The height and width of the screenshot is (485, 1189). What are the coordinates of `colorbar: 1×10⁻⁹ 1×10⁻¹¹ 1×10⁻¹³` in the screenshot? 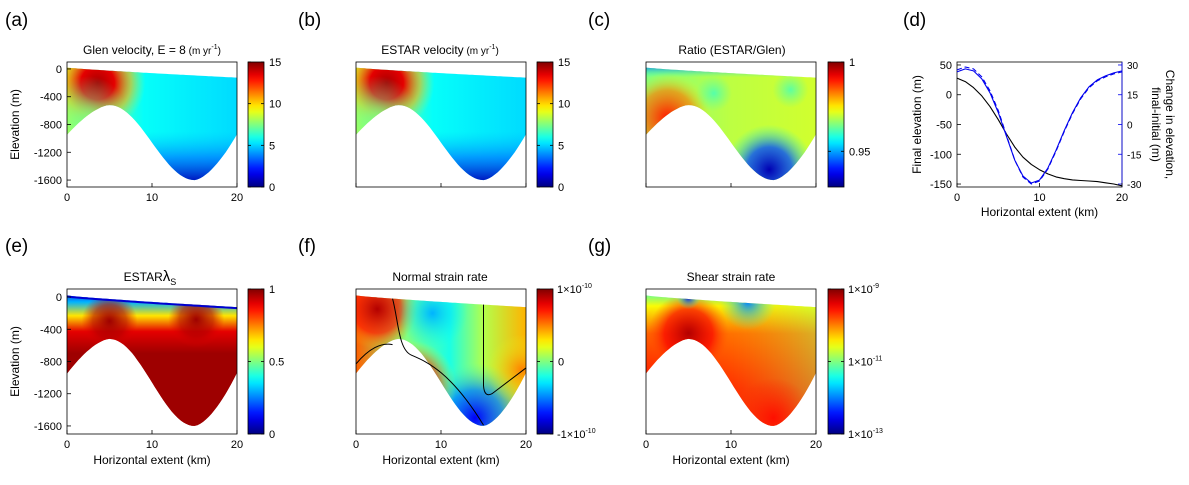 It's located at (855, 362).